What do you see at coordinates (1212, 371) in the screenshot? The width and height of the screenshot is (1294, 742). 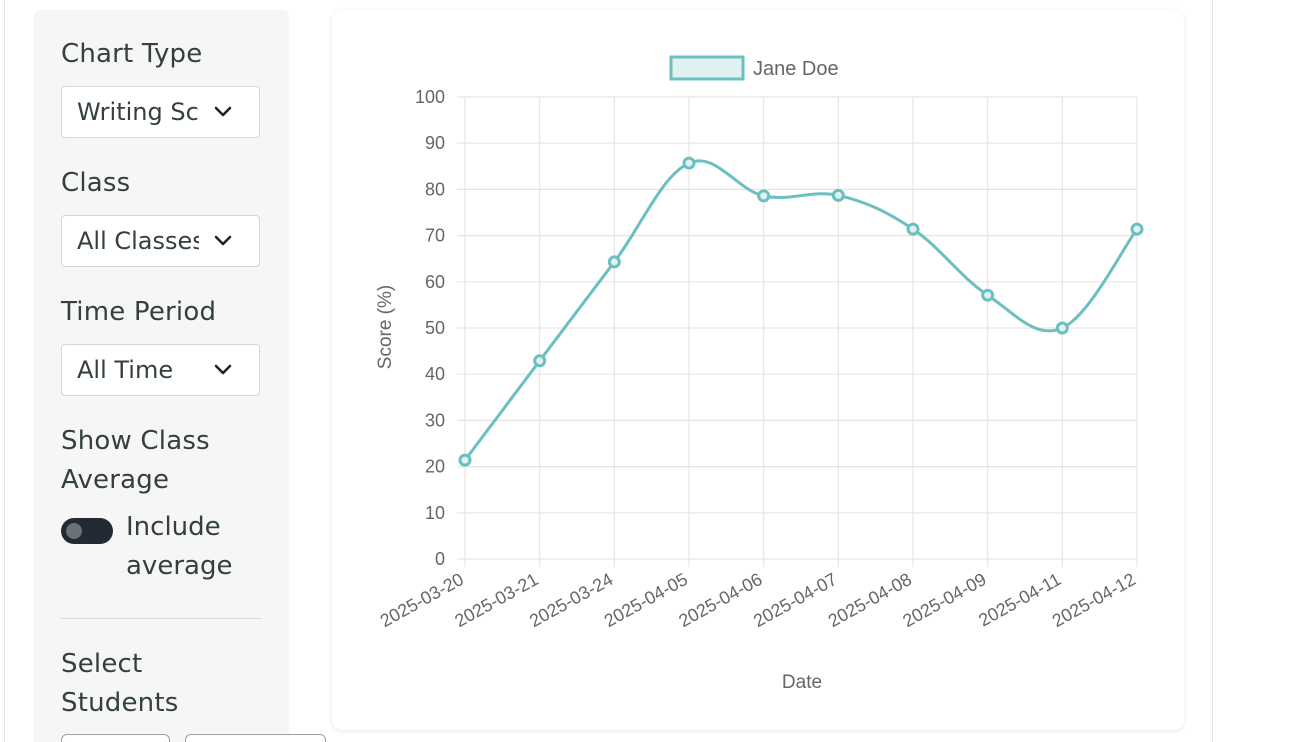 I see `container-border-right` at bounding box center [1212, 371].